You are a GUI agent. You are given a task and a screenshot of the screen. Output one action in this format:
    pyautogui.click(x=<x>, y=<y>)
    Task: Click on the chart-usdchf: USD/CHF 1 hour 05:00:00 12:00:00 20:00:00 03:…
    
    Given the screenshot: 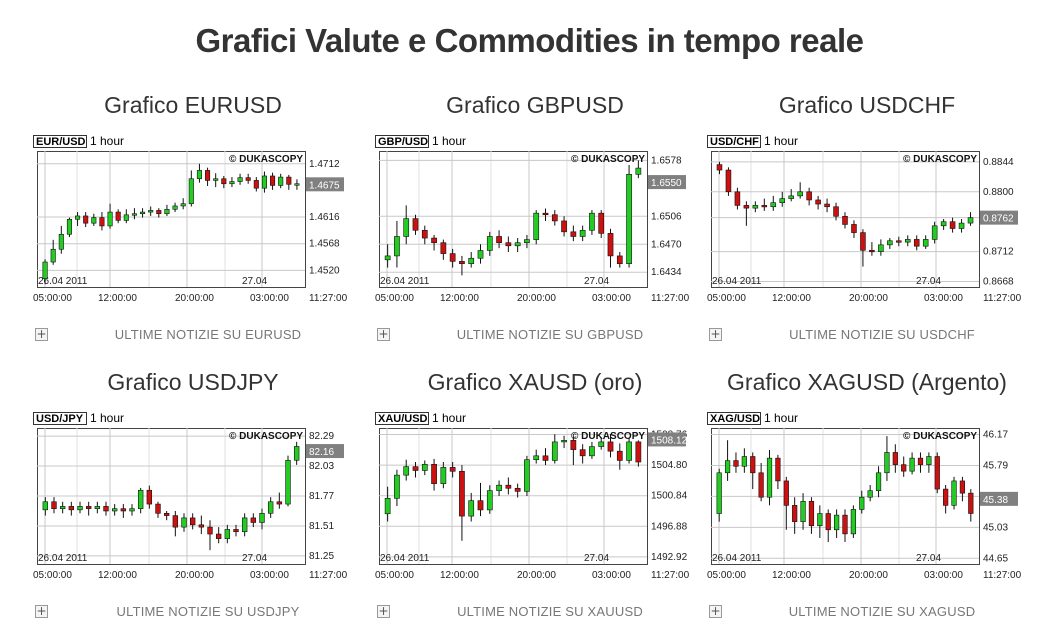 What is the action you would take?
    pyautogui.click(x=867, y=229)
    